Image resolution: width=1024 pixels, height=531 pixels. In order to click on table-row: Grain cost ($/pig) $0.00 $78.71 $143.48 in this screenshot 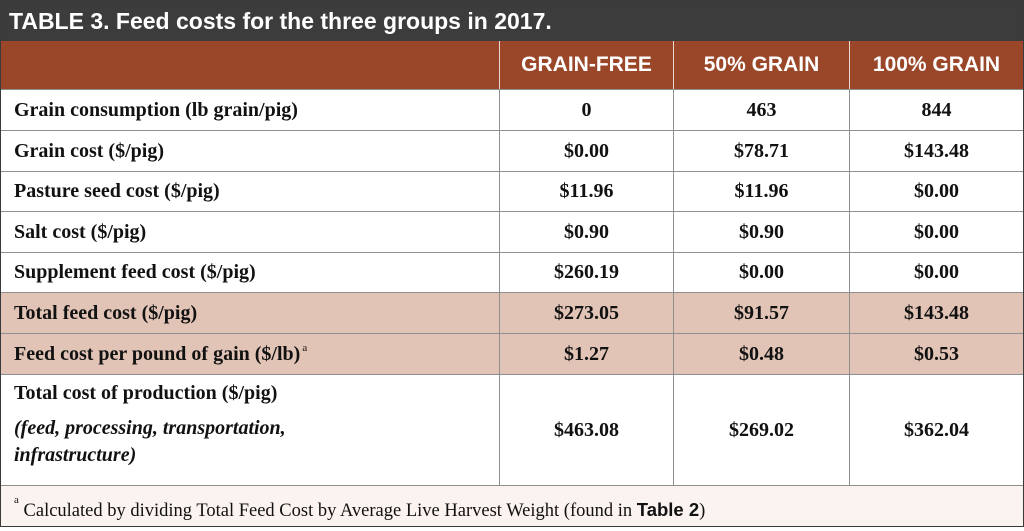, I will do `click(512, 150)`.